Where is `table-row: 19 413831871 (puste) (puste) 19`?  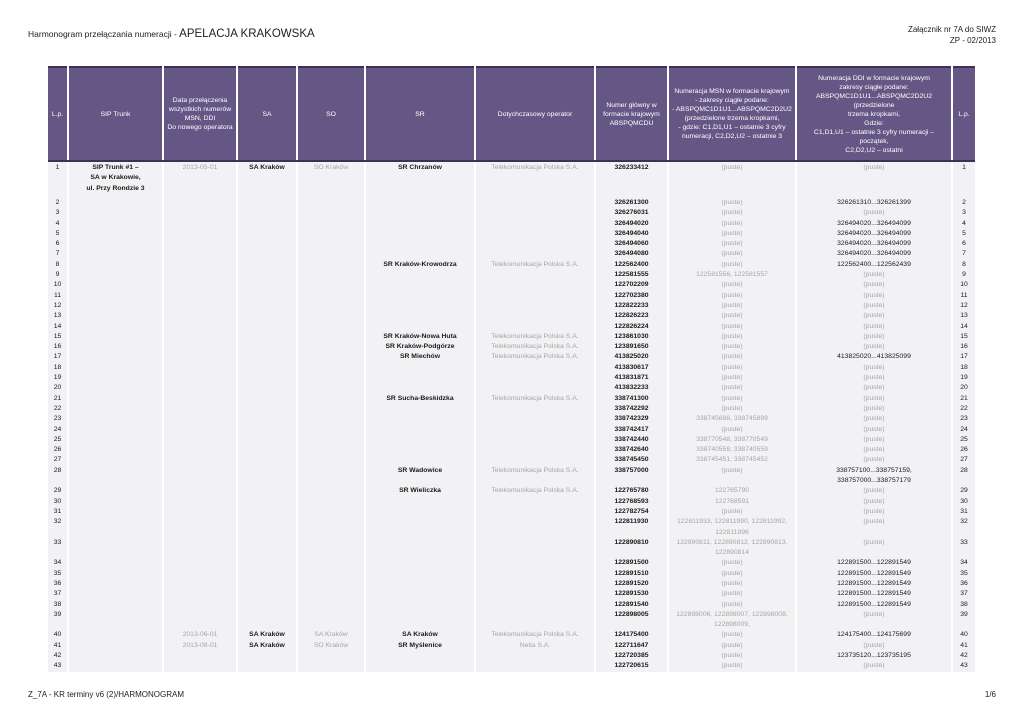 table-row: 19 413831871 (puste) (puste) 19 is located at coordinates (511, 378).